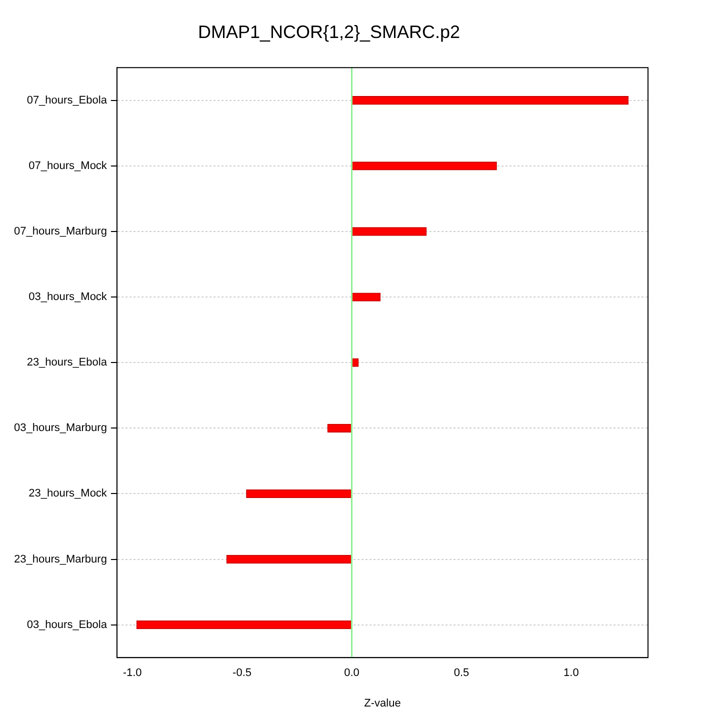 The image size is (720, 720). I want to click on x-tick-label: 0.0, so click(352, 673).